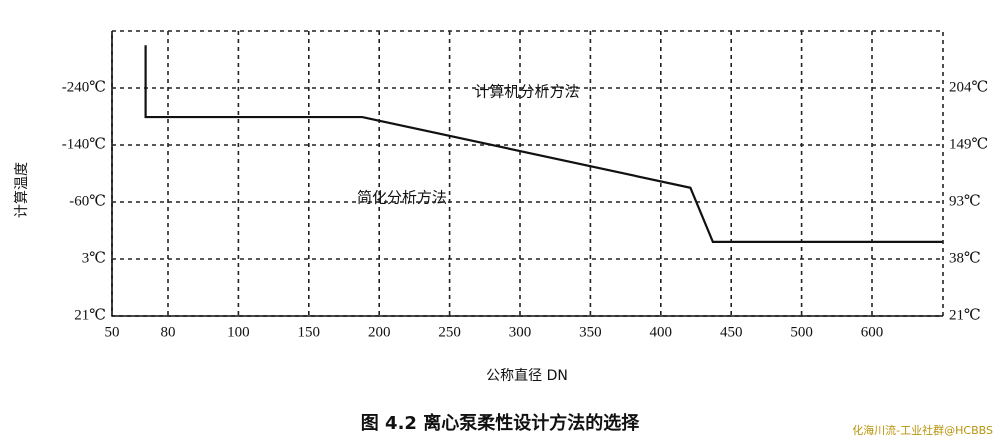  What do you see at coordinates (731, 332) in the screenshot?
I see `x-tick-label: 450` at bounding box center [731, 332].